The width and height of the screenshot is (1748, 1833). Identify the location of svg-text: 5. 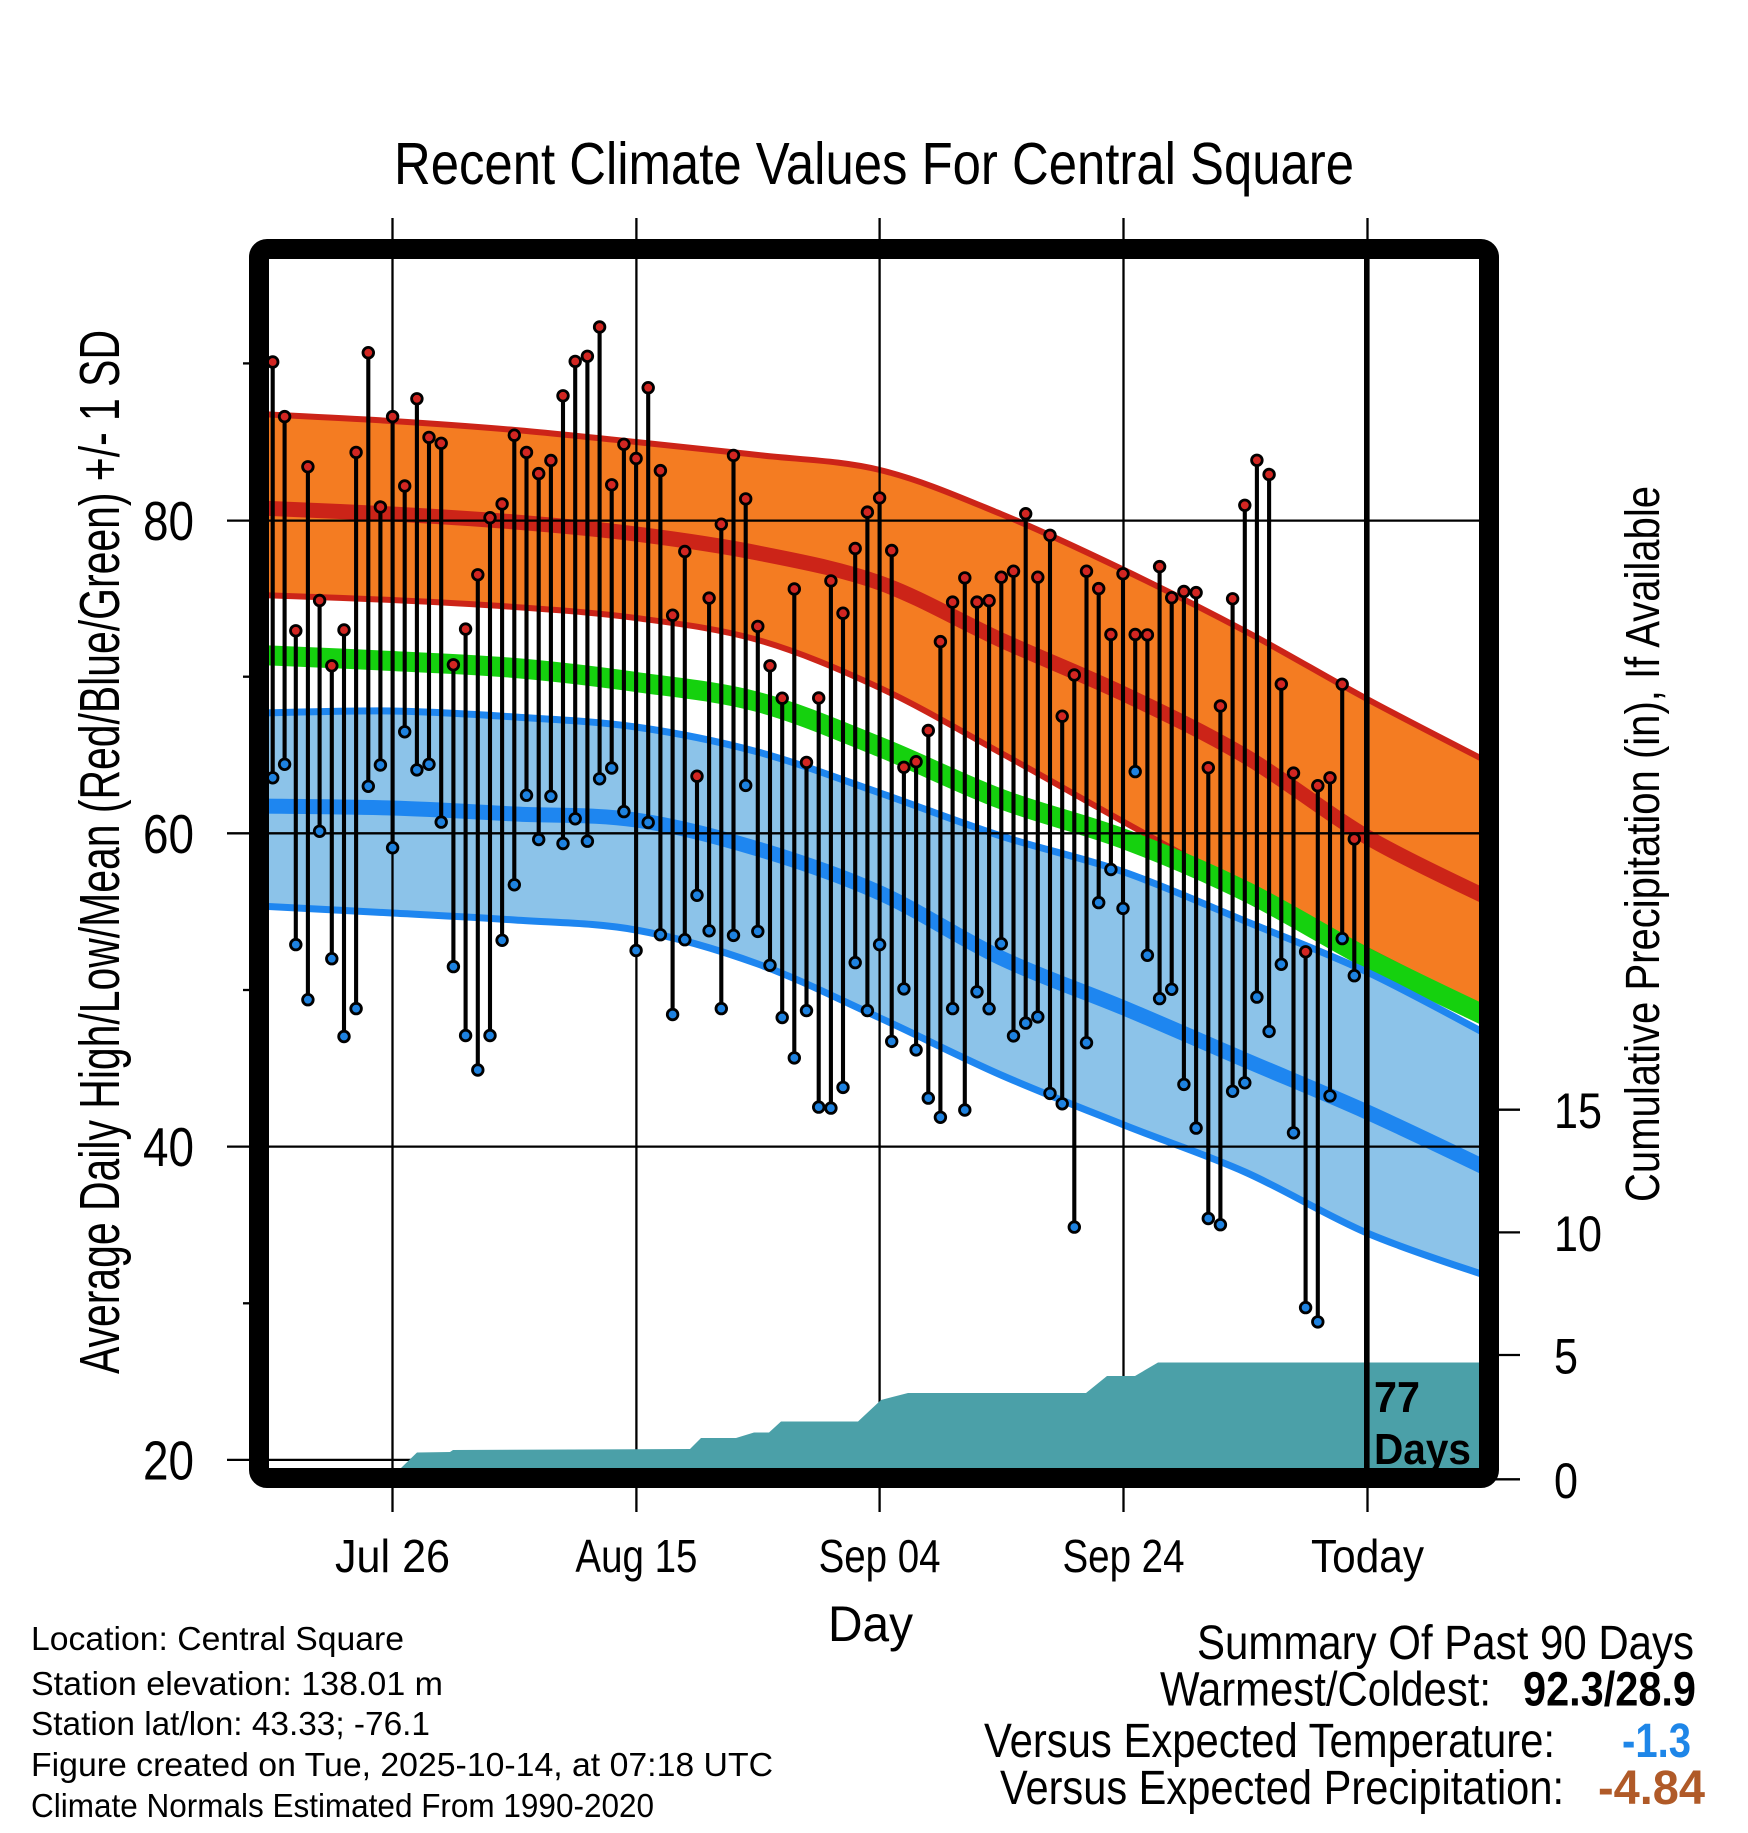
(1566, 1357).